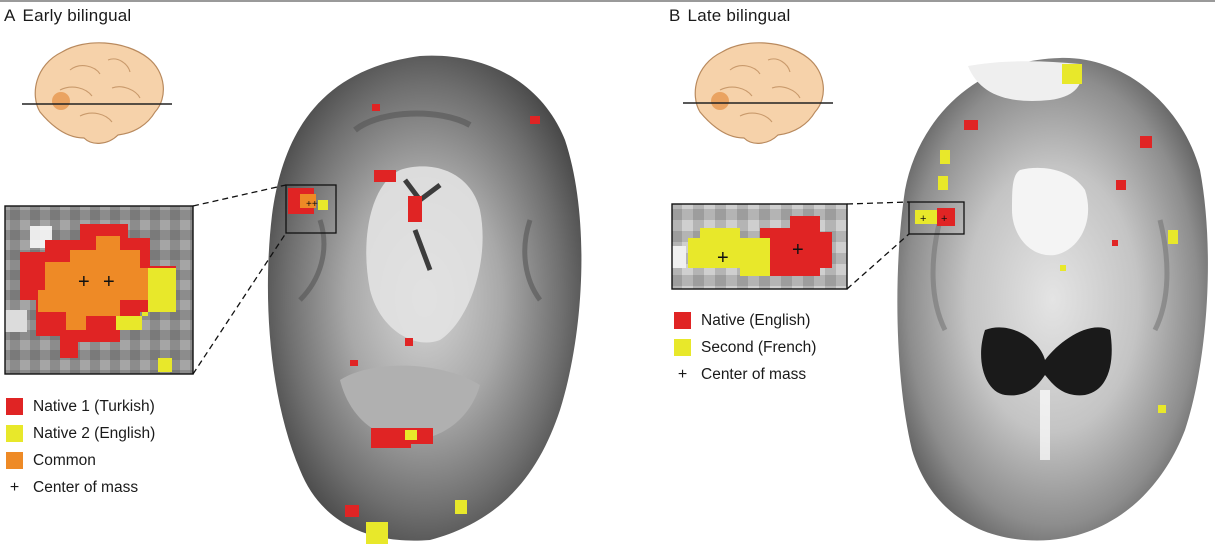 The width and height of the screenshot is (1215, 551). I want to click on legend-item-native-2: Native 2 (English), so click(80, 433).